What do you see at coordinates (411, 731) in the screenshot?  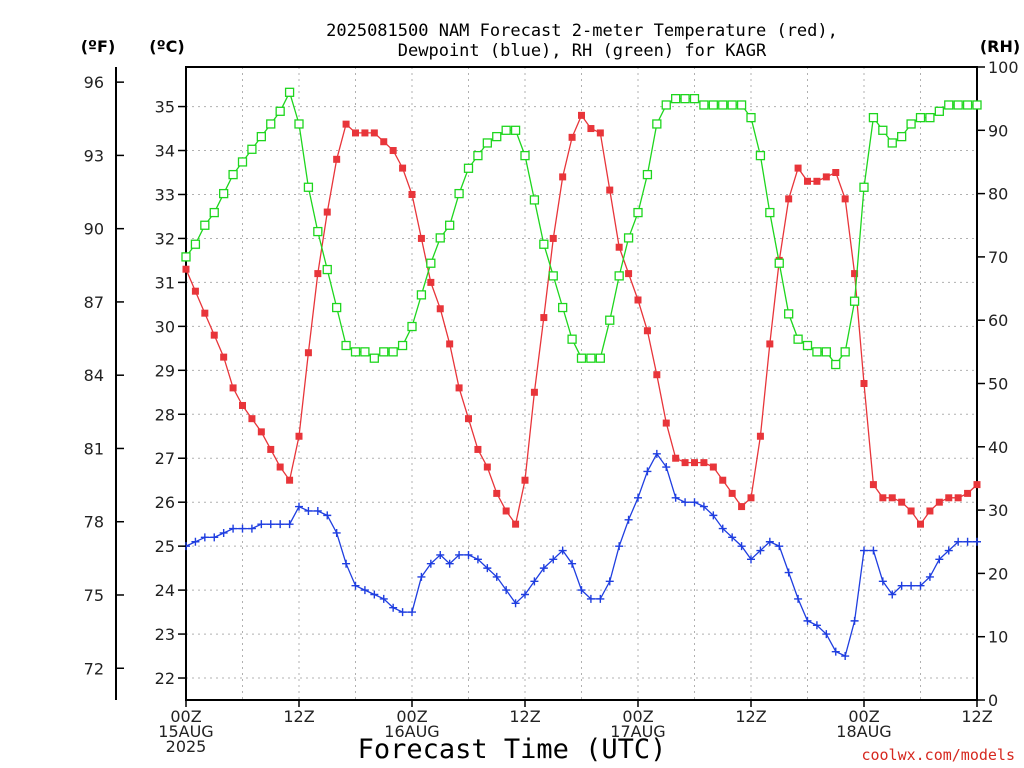 I see `x-tick-label: 16AUG` at bounding box center [411, 731].